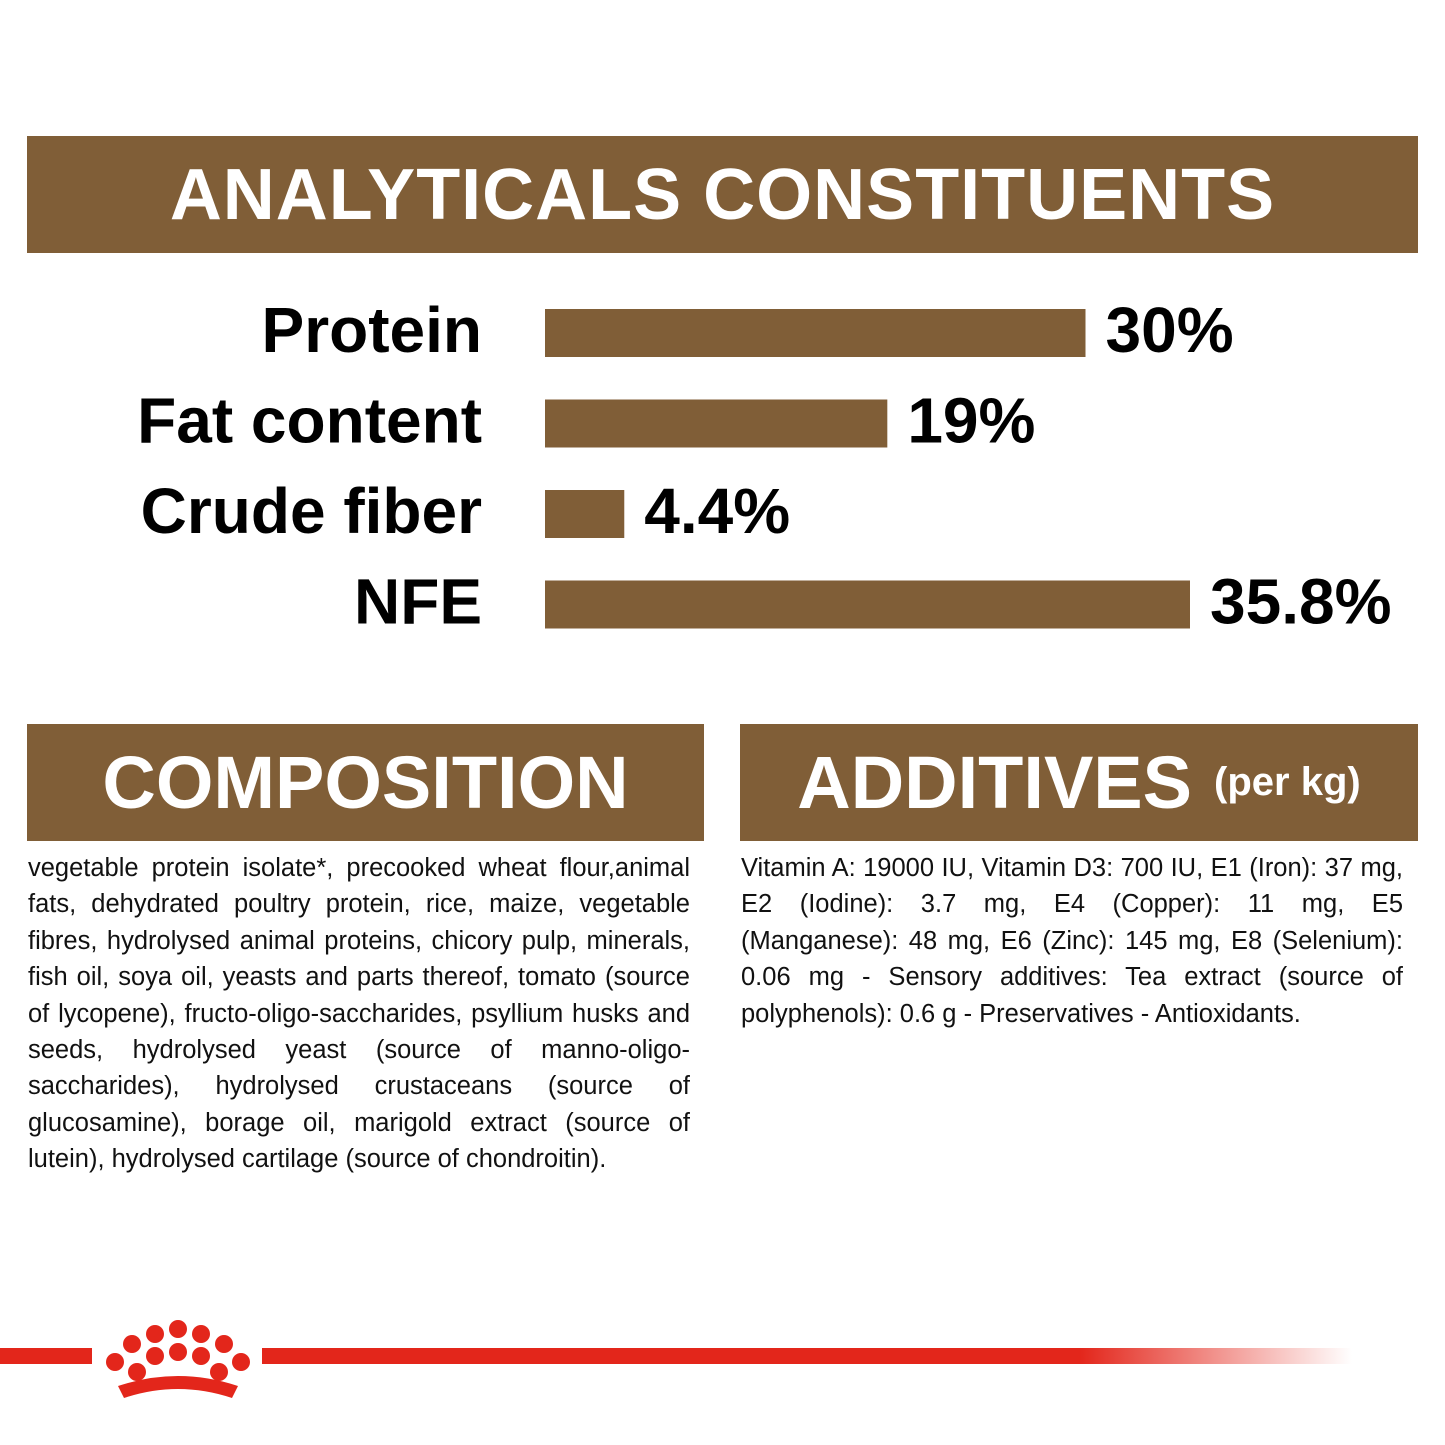 The width and height of the screenshot is (1445, 1445). What do you see at coordinates (46, 1356) in the screenshot?
I see `brand-line-left` at bounding box center [46, 1356].